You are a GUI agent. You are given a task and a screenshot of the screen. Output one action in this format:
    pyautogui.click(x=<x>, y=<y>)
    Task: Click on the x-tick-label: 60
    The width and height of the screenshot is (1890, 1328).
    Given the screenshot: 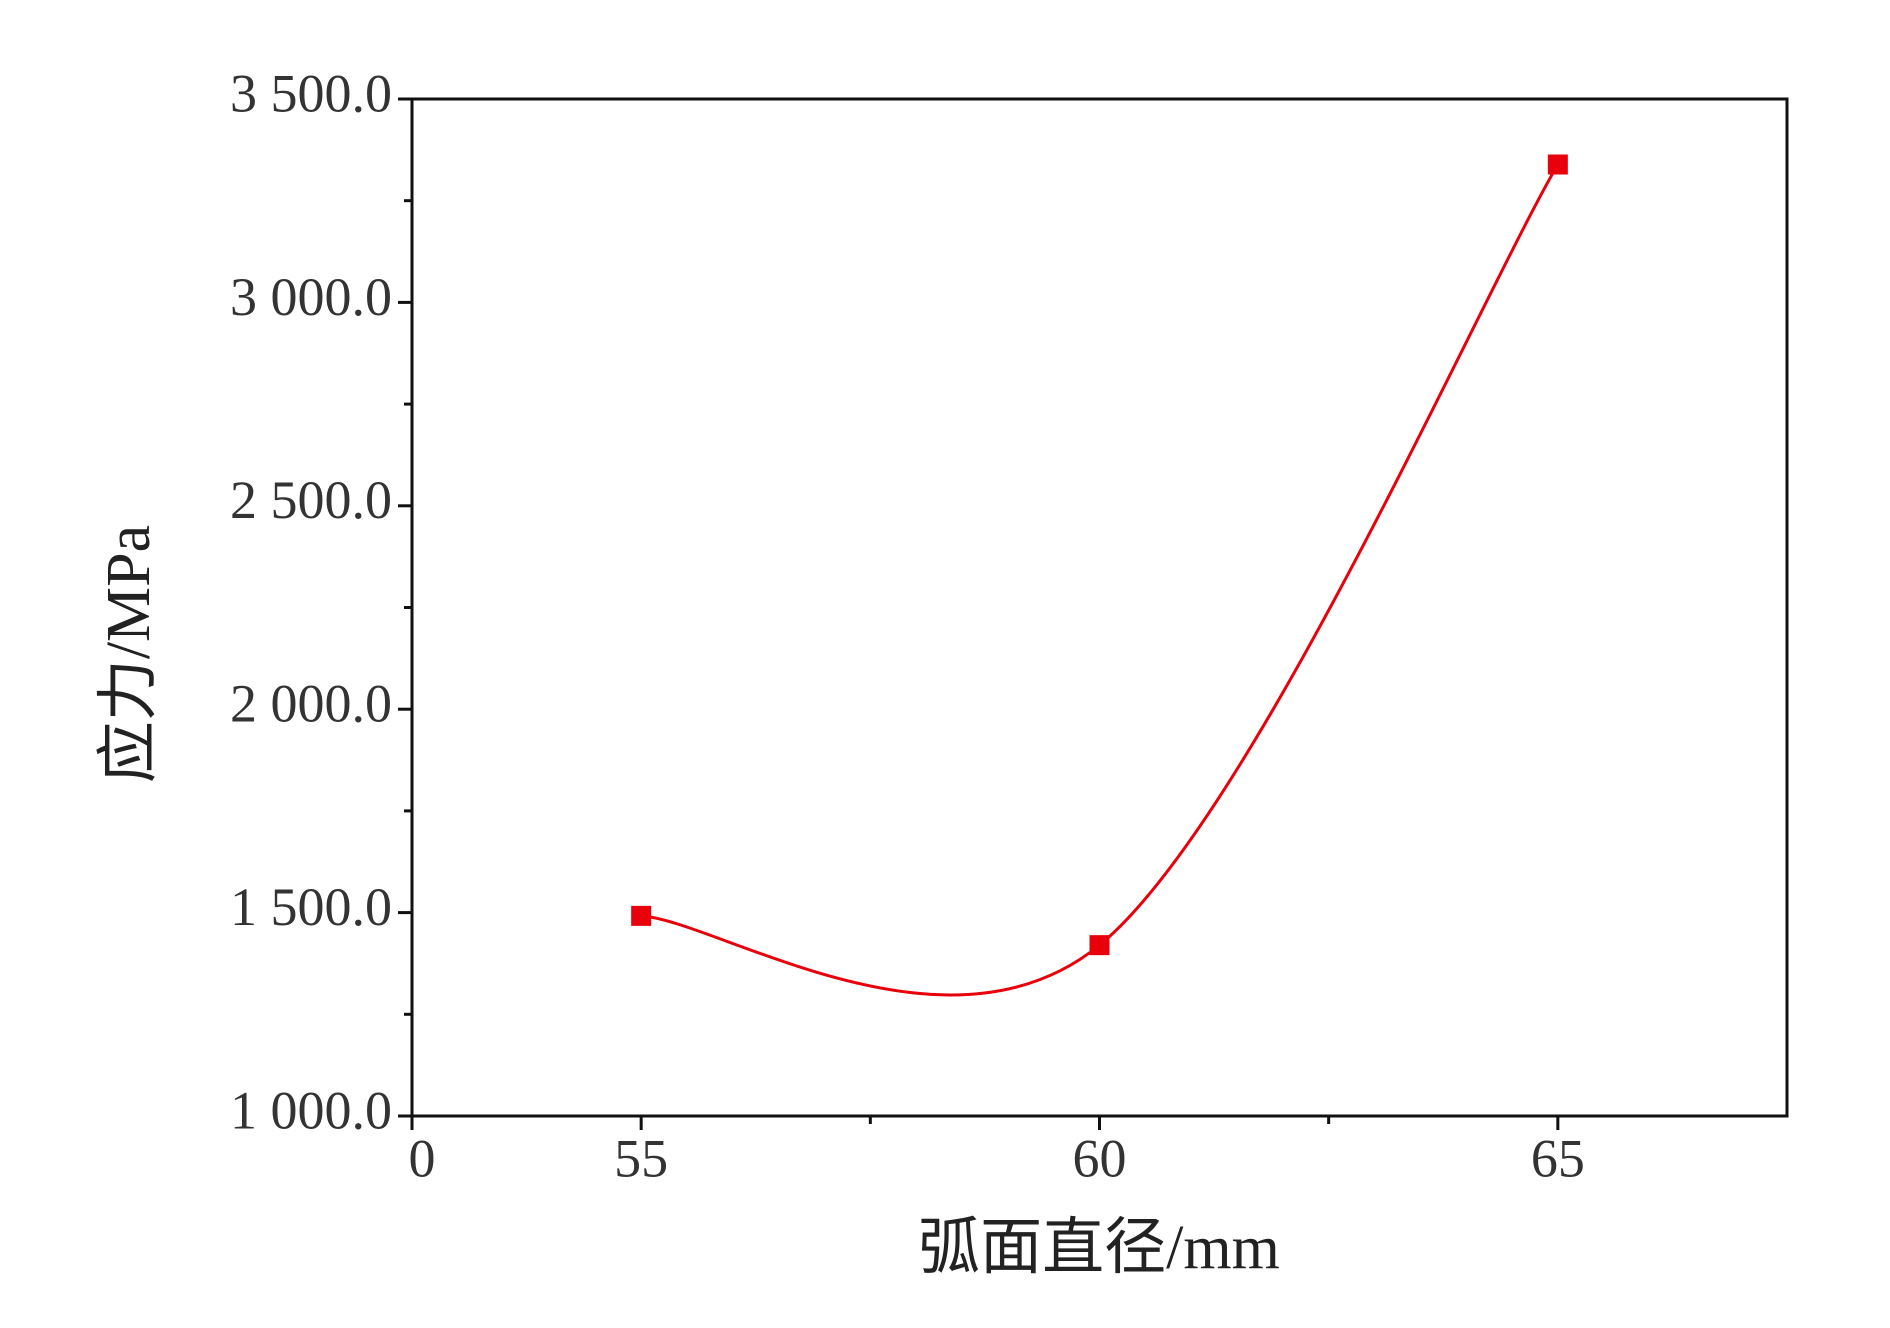 What is the action you would take?
    pyautogui.click(x=1100, y=1158)
    